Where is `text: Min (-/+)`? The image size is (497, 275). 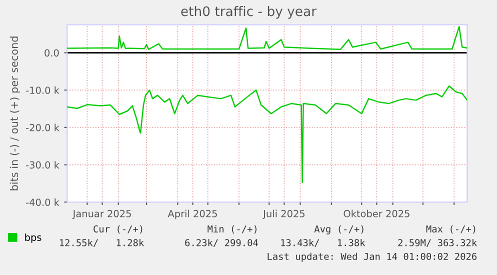 text: Min (-/+) is located at coordinates (232, 229).